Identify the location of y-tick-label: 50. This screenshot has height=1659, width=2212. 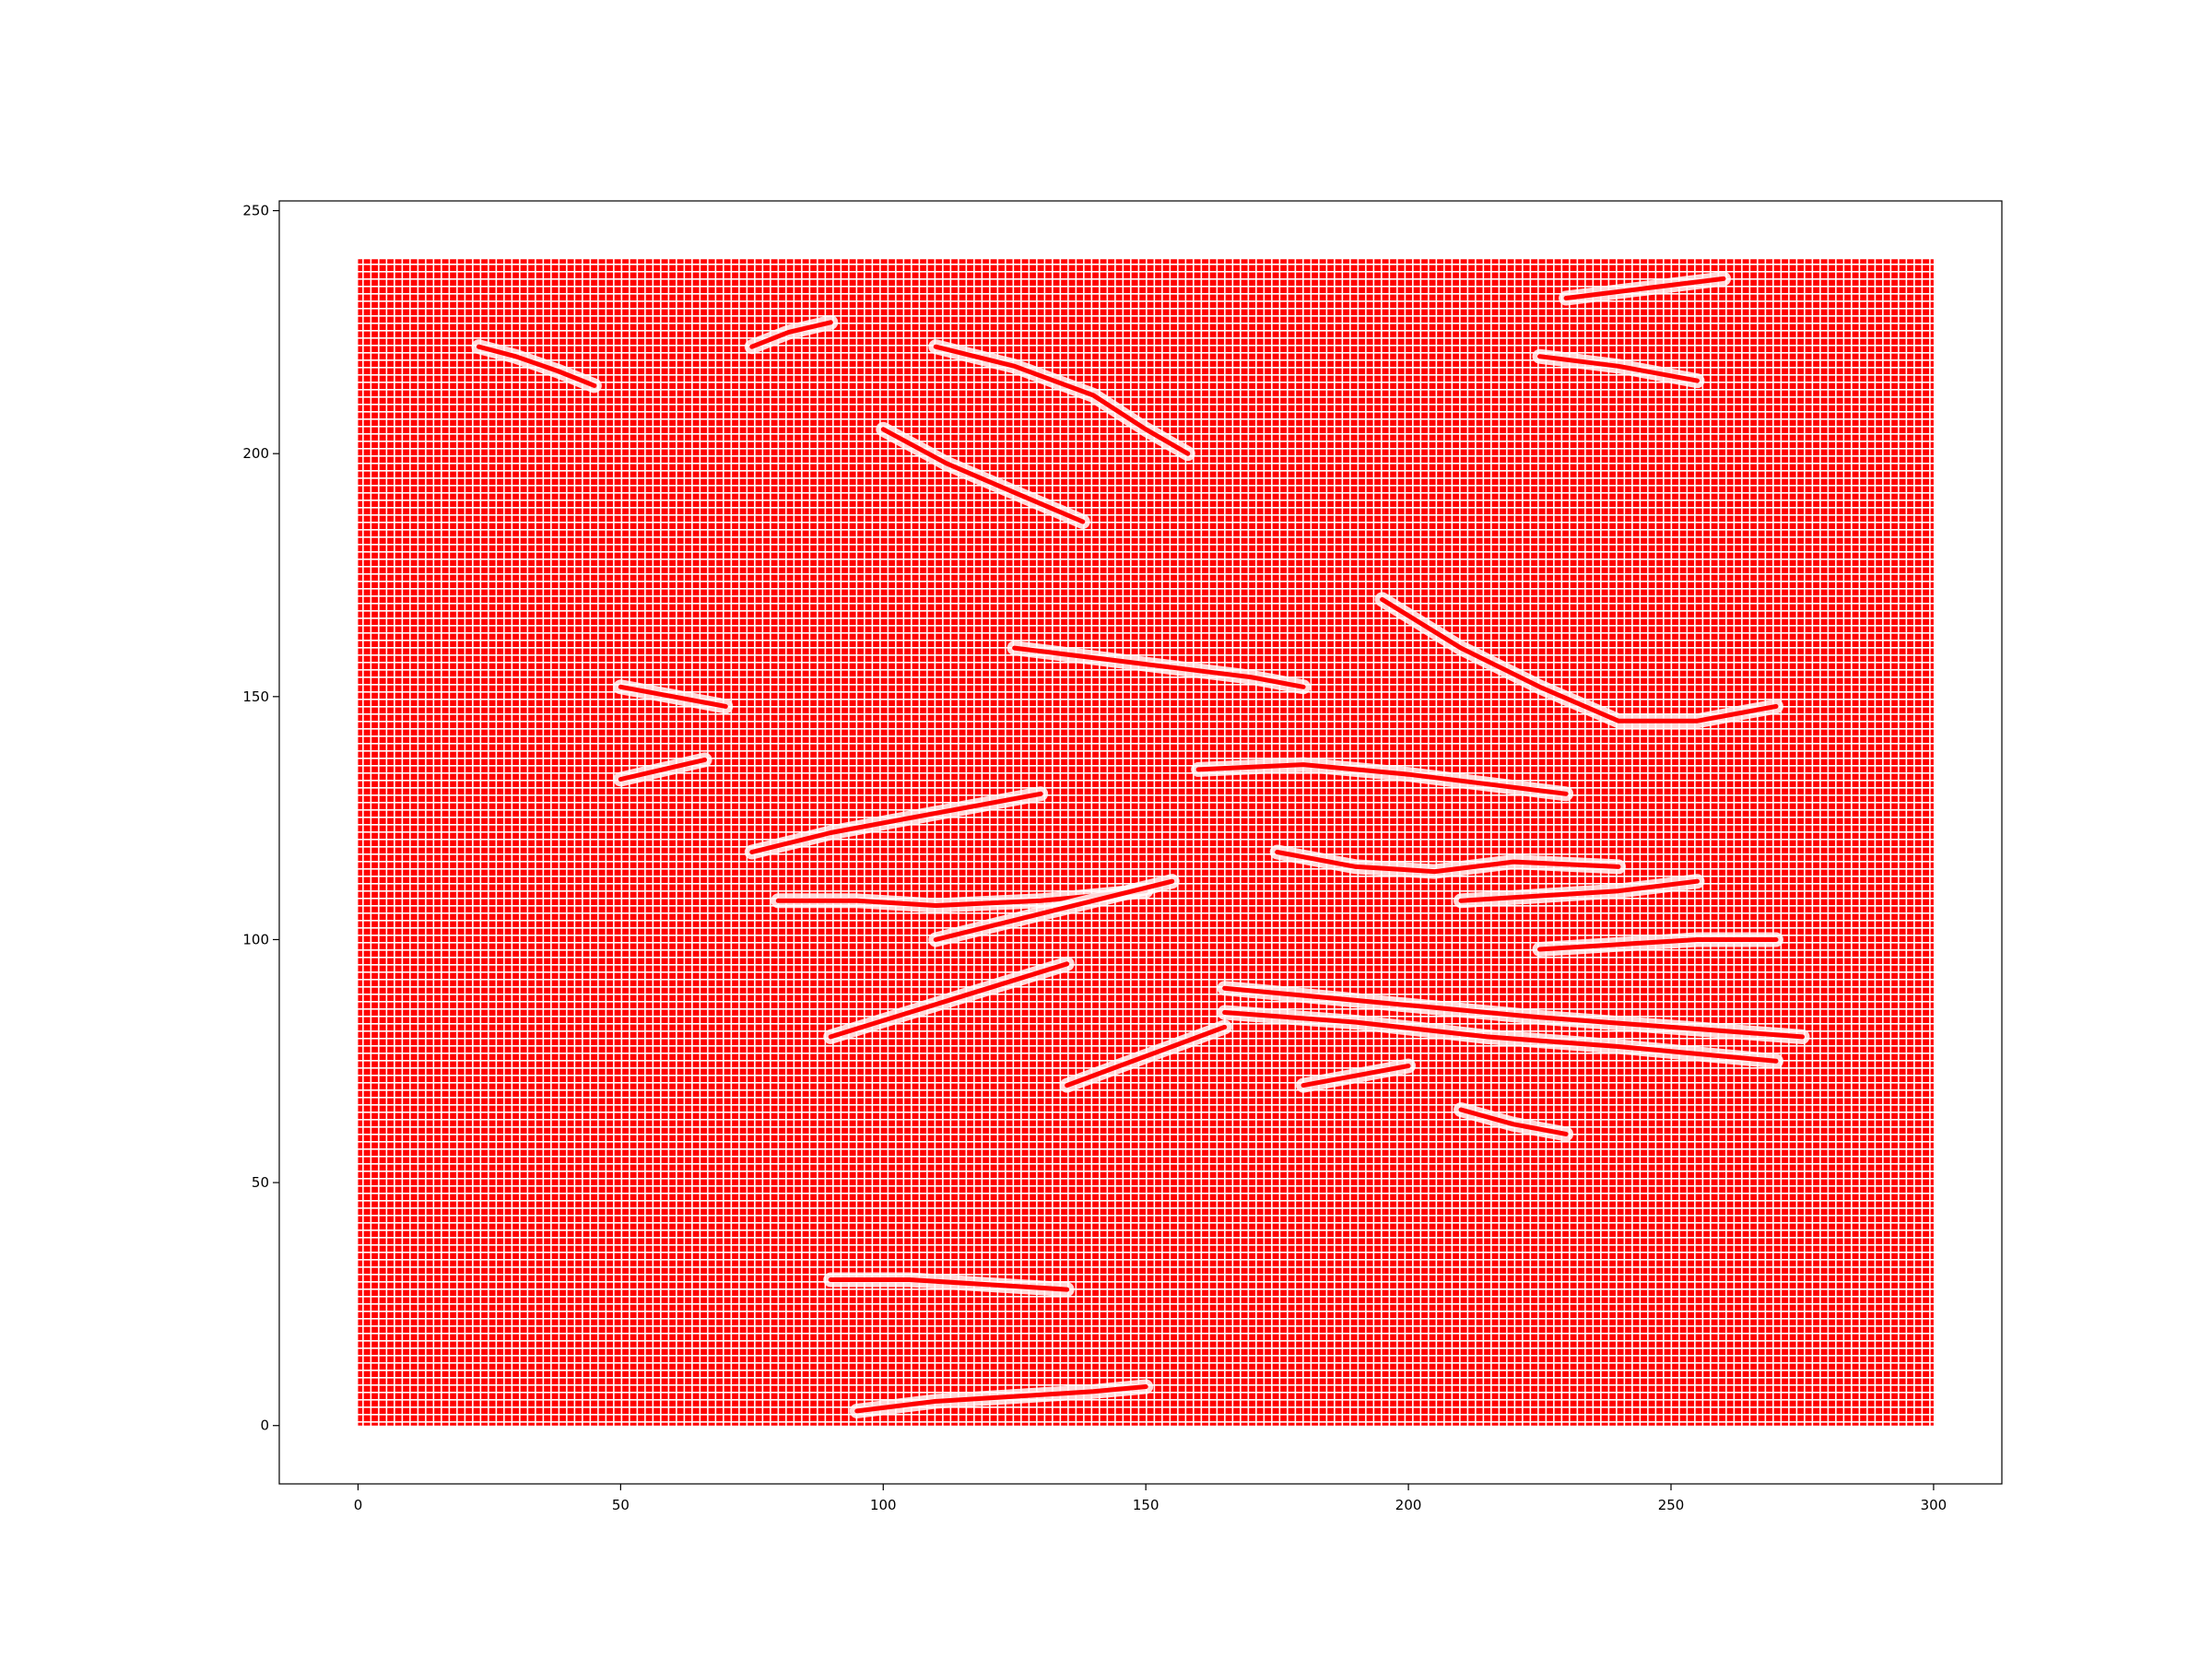
(260, 1182).